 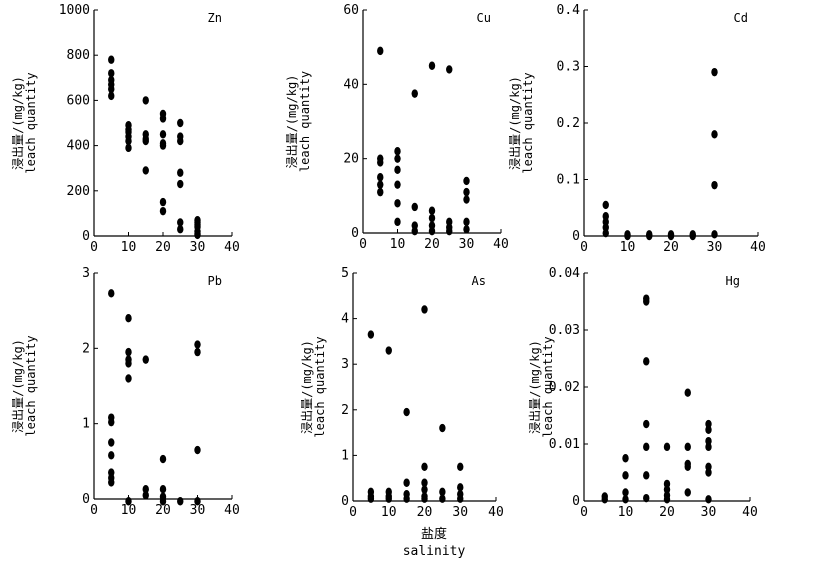 What do you see at coordinates (78, 55) in the screenshot?
I see `y-tick-label: 800` at bounding box center [78, 55].